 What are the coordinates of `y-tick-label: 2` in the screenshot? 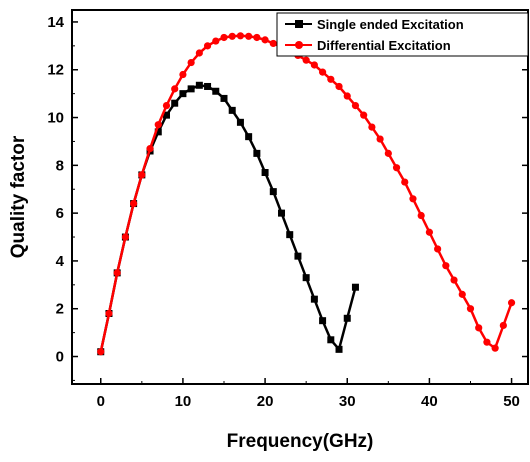 It's located at (60, 309).